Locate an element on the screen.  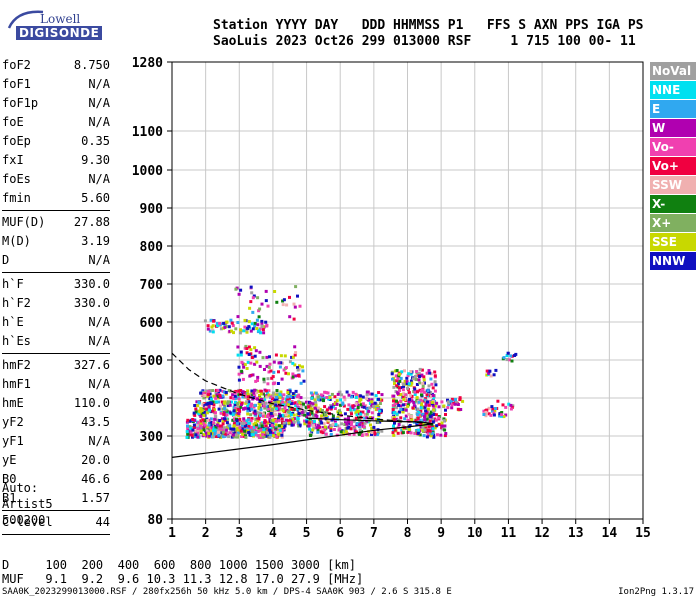
direction-legend: NoVal NNE E W Vo- Vo+ SSW X- X+ SSE NNW is located at coordinates (673, 166).